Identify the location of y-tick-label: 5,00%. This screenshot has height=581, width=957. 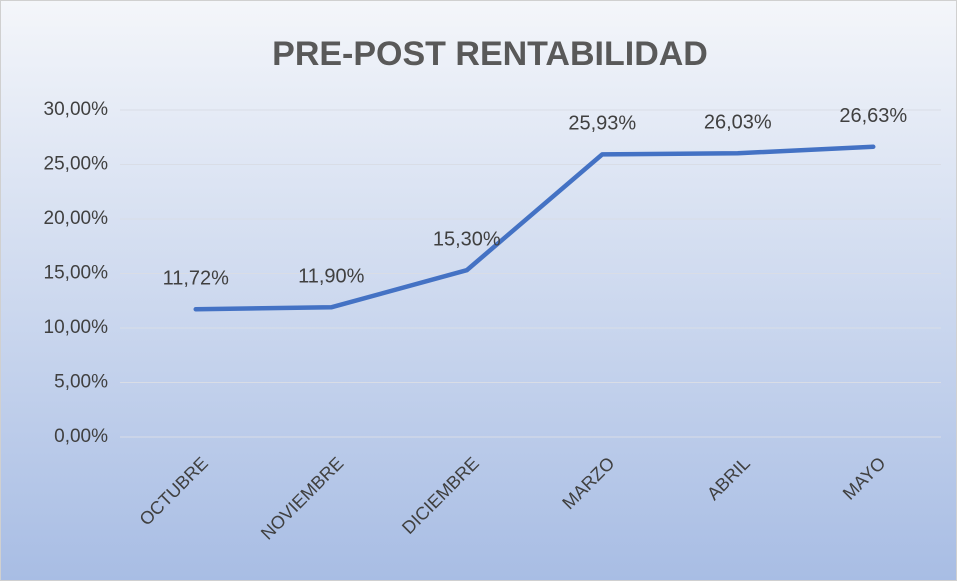
(81, 382).